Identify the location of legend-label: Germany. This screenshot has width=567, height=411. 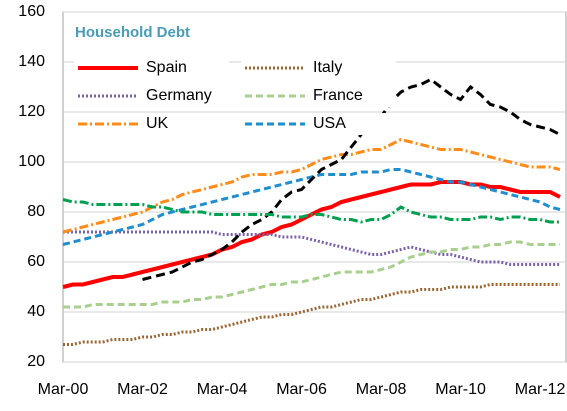
(179, 95).